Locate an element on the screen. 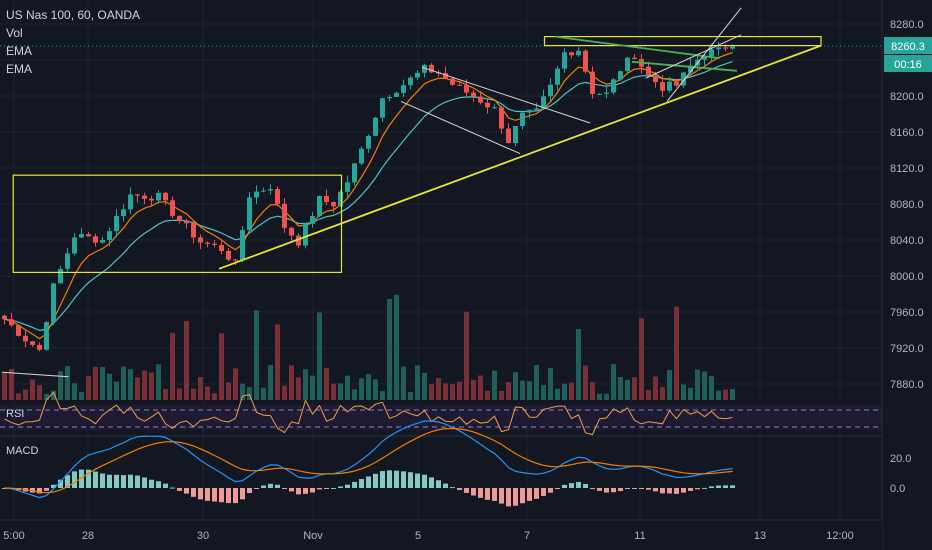 The width and height of the screenshot is (932, 550). price-badge-text: 8260.3 is located at coordinates (908, 47).